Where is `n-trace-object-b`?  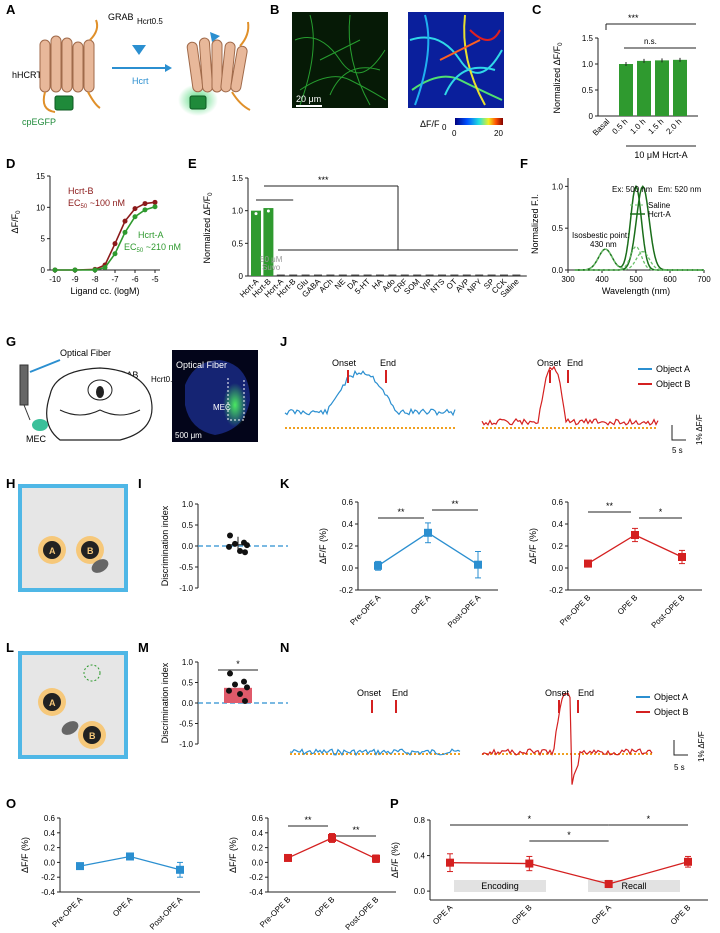
n-trace-object-b is located at coordinates (567, 738).